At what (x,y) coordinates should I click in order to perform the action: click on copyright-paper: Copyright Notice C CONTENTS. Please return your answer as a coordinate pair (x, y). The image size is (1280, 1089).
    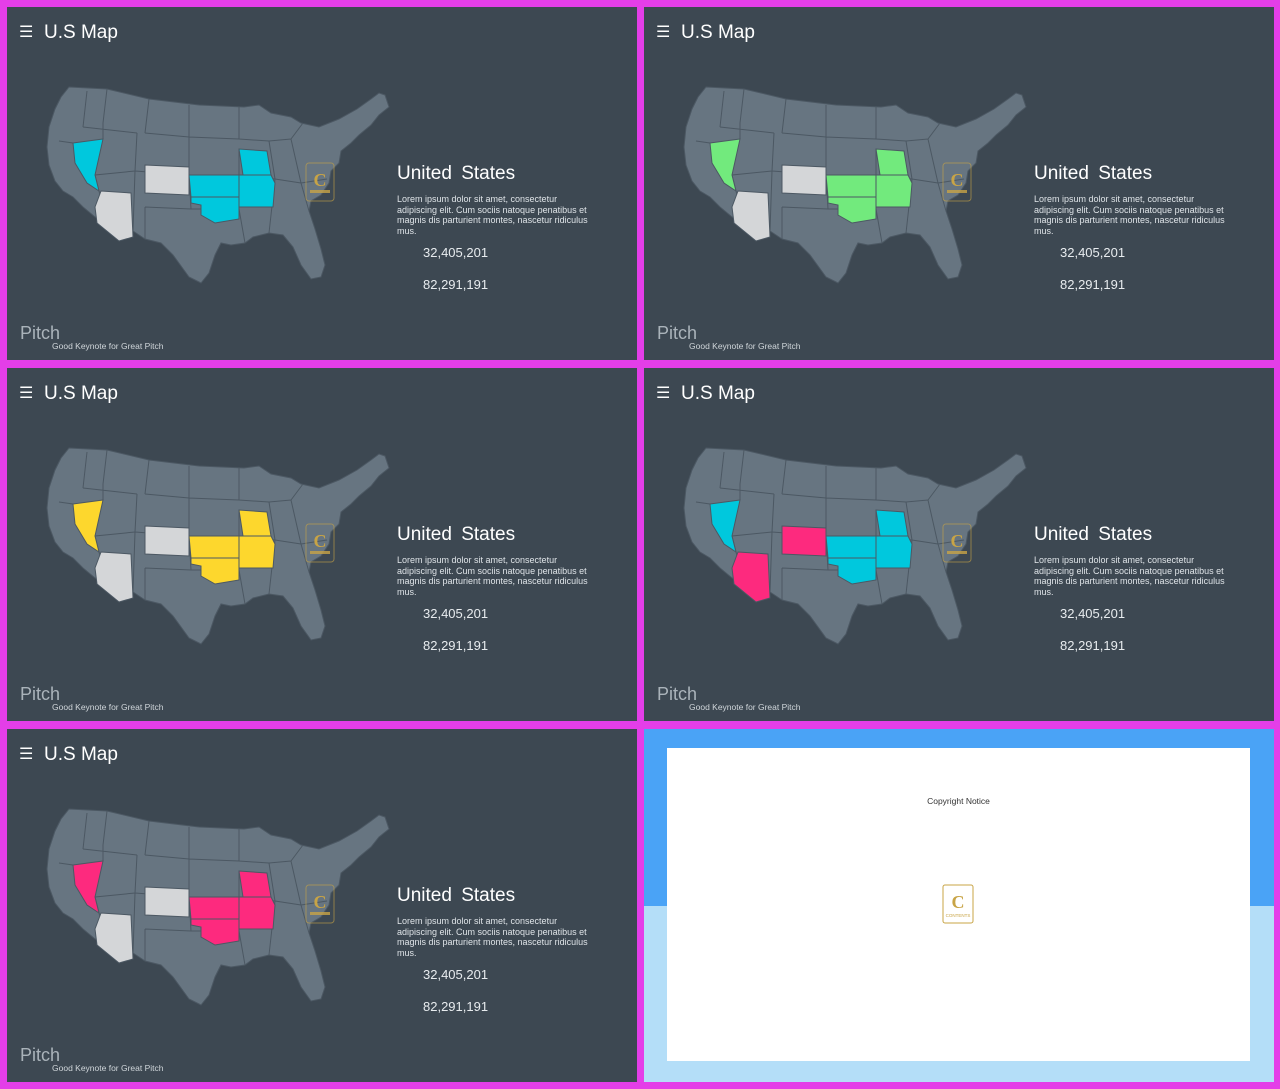
    Looking at the image, I should click on (958, 904).